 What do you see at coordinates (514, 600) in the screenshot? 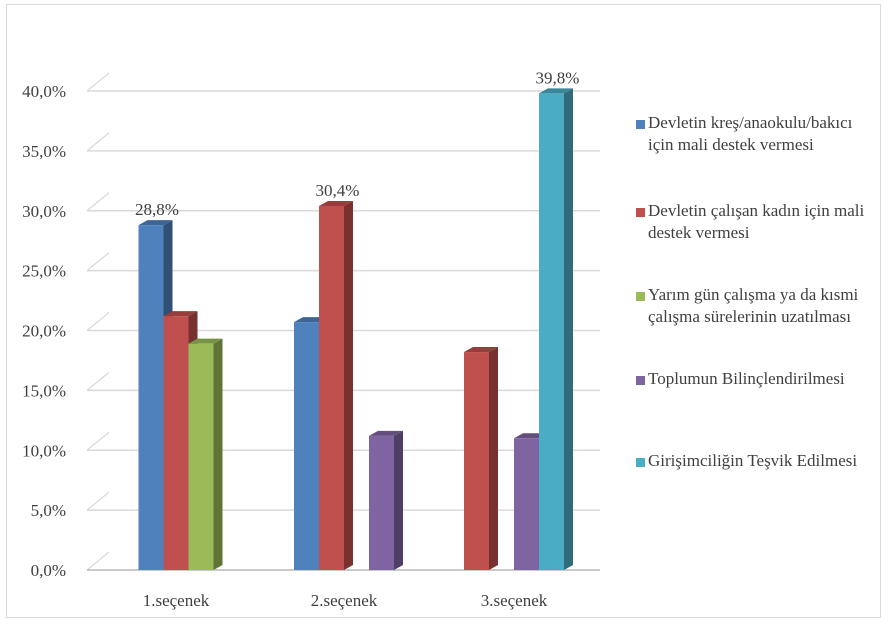
I see `x-tick-label: 3.seçenek` at bounding box center [514, 600].